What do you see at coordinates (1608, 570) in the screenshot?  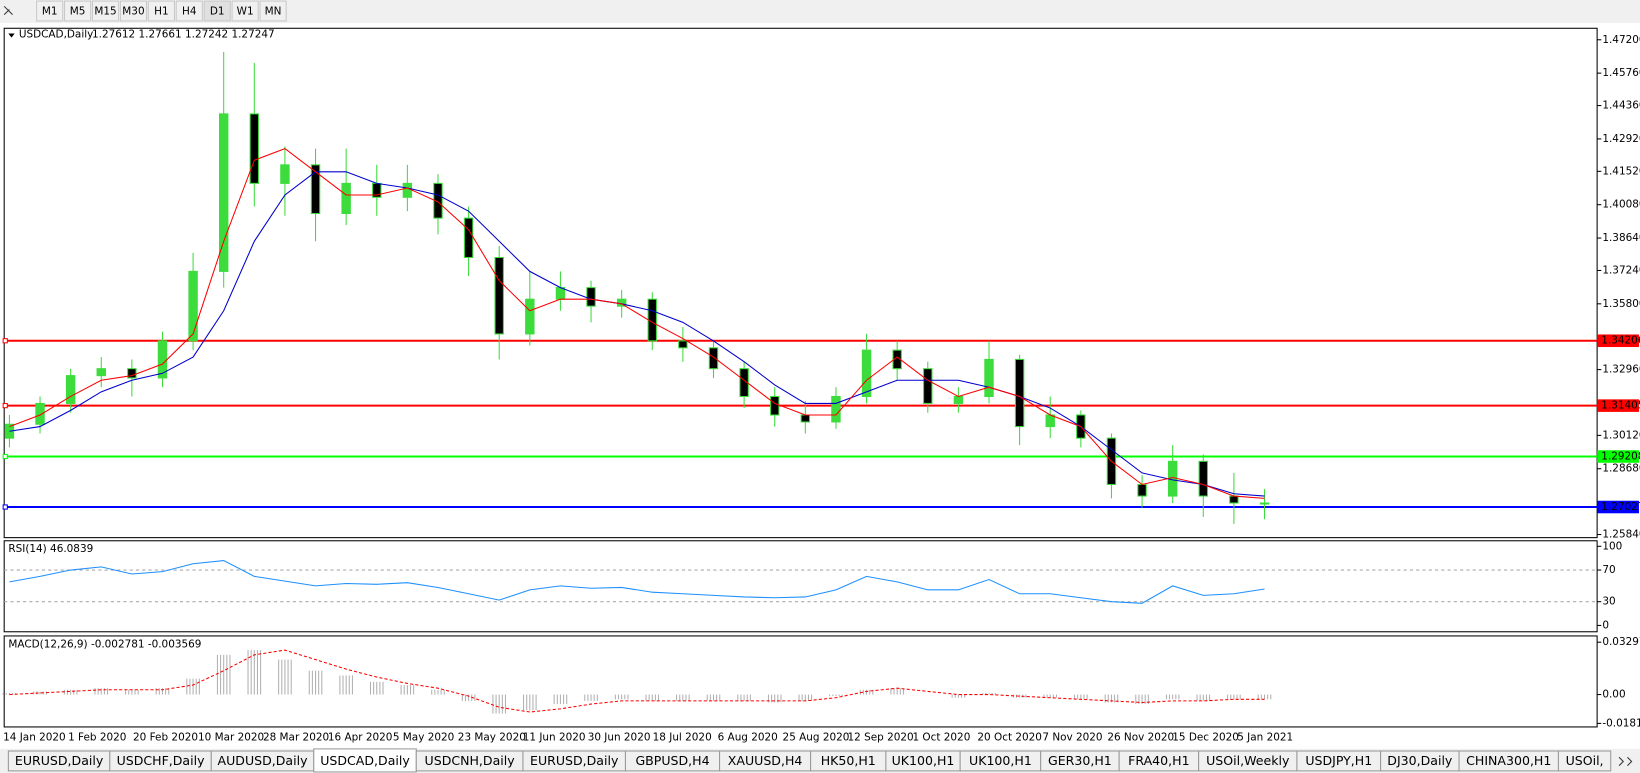 I see `rsi-tick-label: 70` at bounding box center [1608, 570].